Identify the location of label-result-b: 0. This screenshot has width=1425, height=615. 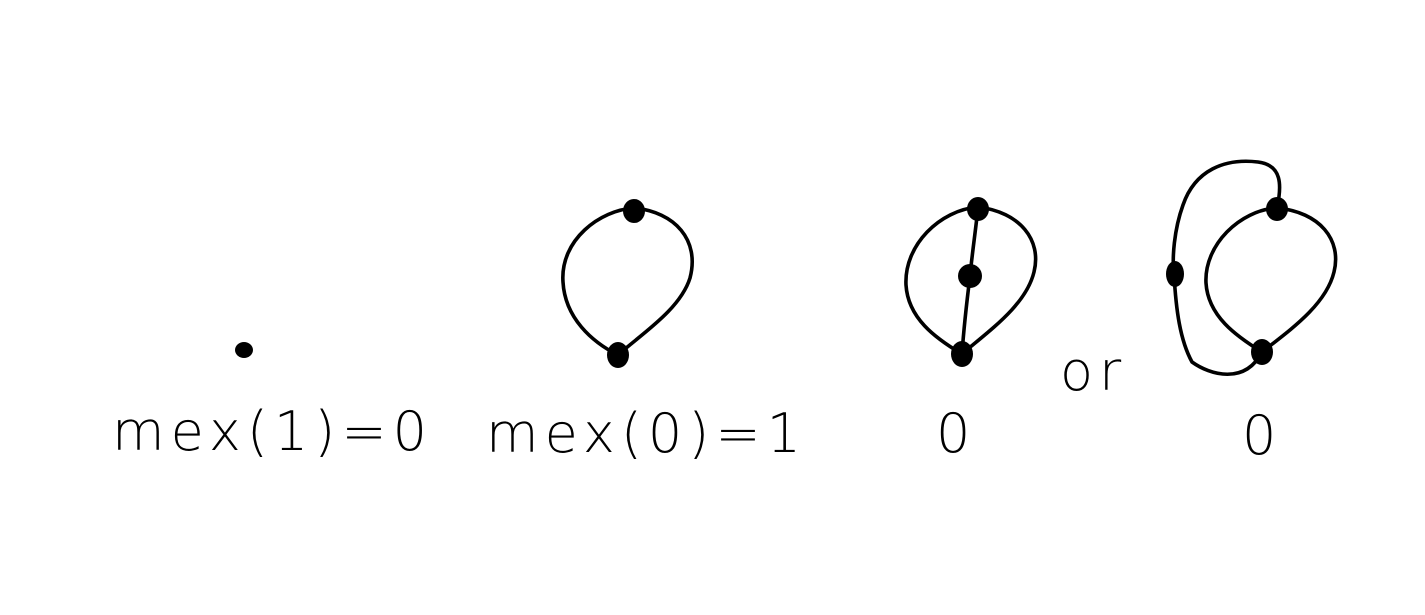
(1262, 435).